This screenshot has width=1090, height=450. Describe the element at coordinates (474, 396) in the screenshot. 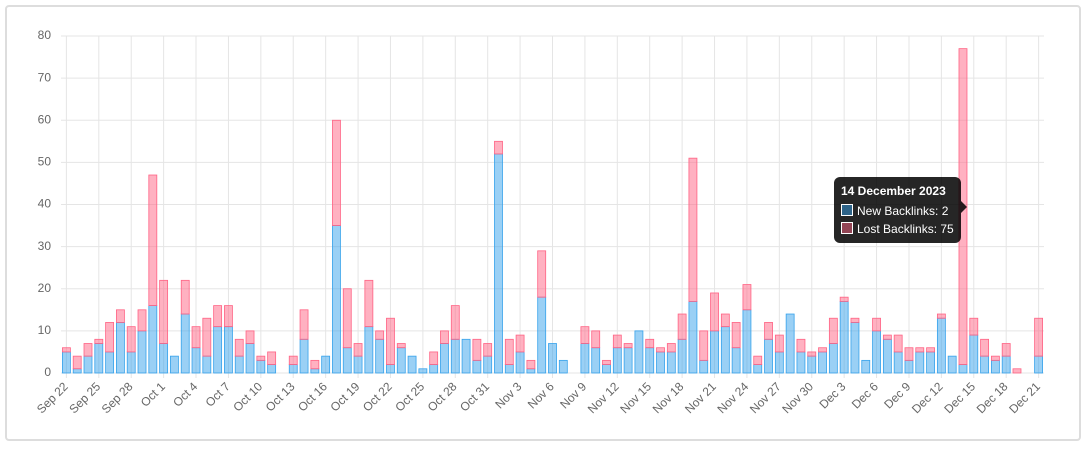

I see `x-tick-label: Oct 31` at that location.